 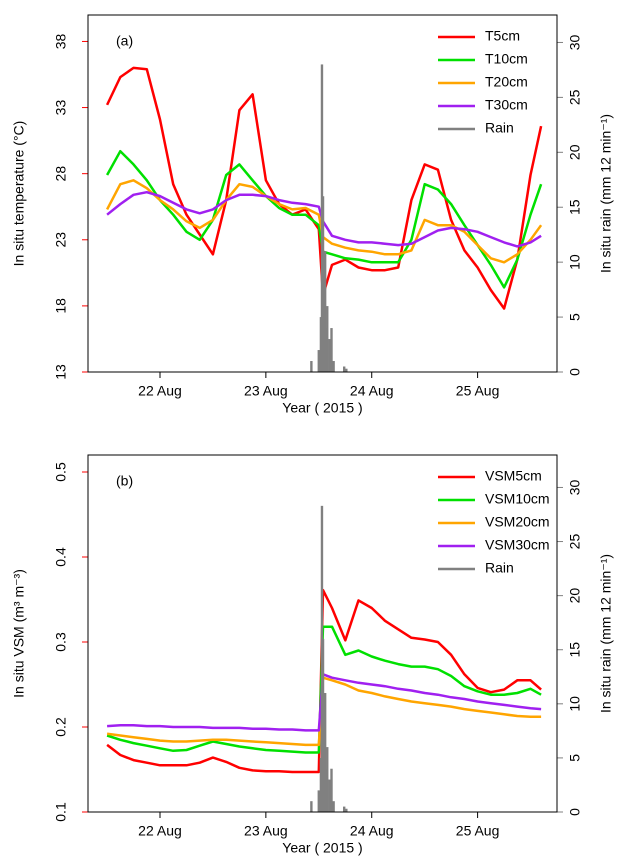 What do you see at coordinates (19, 194) in the screenshot?
I see `y-axis-label: In situ temperature (°C)` at bounding box center [19, 194].